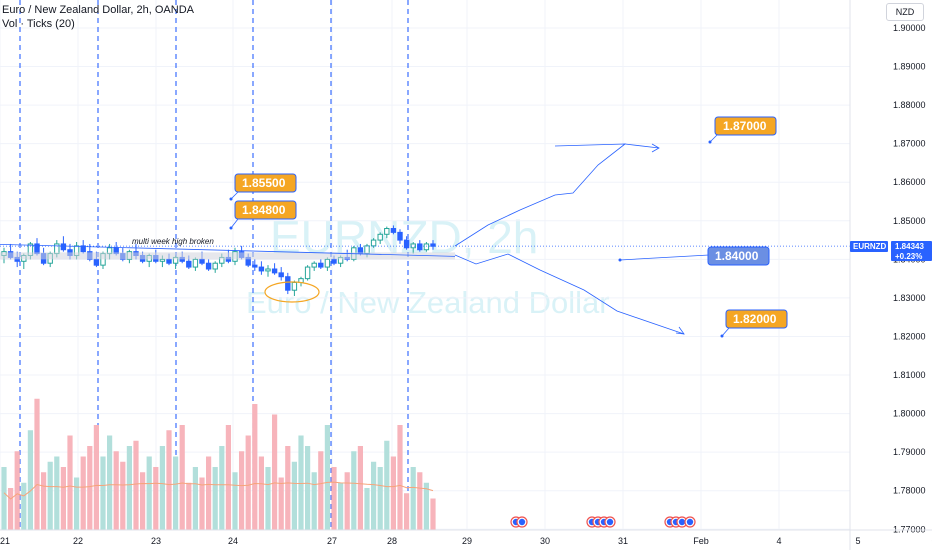 The image size is (932, 550). What do you see at coordinates (227, 256) in the screenshot?
I see `support-zone` at bounding box center [227, 256].